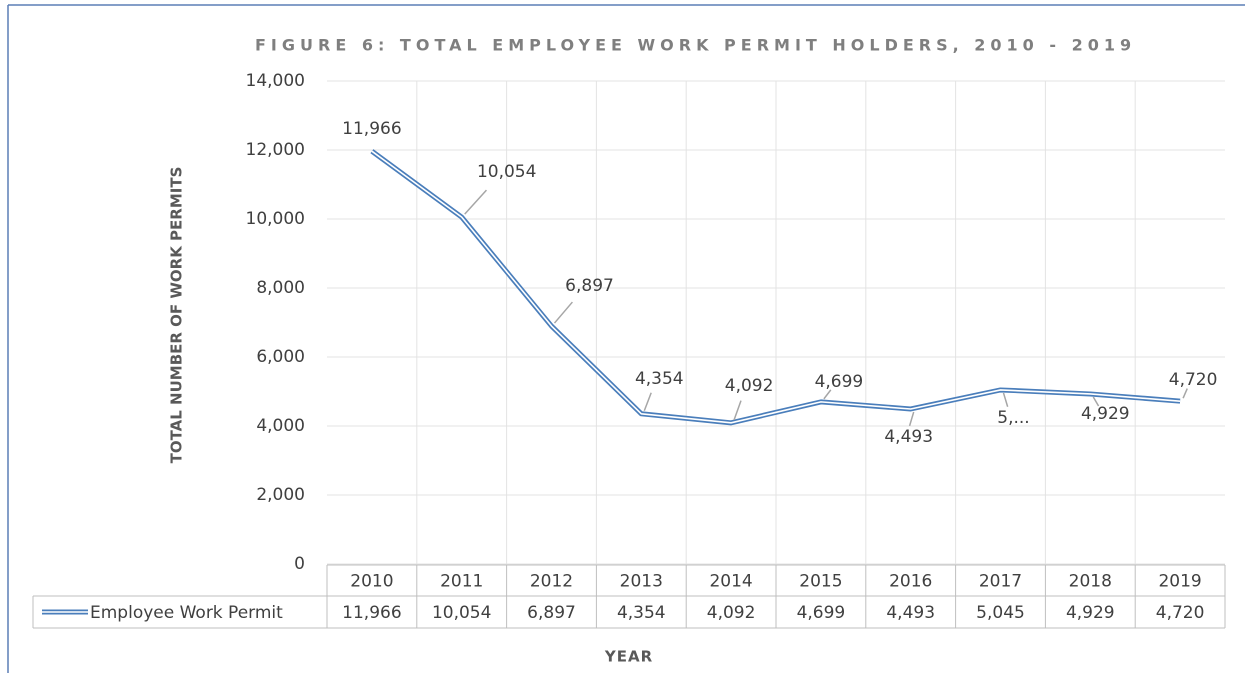  Describe the element at coordinates (275, 150) in the screenshot. I see `y-tick-label: 12,000` at that location.